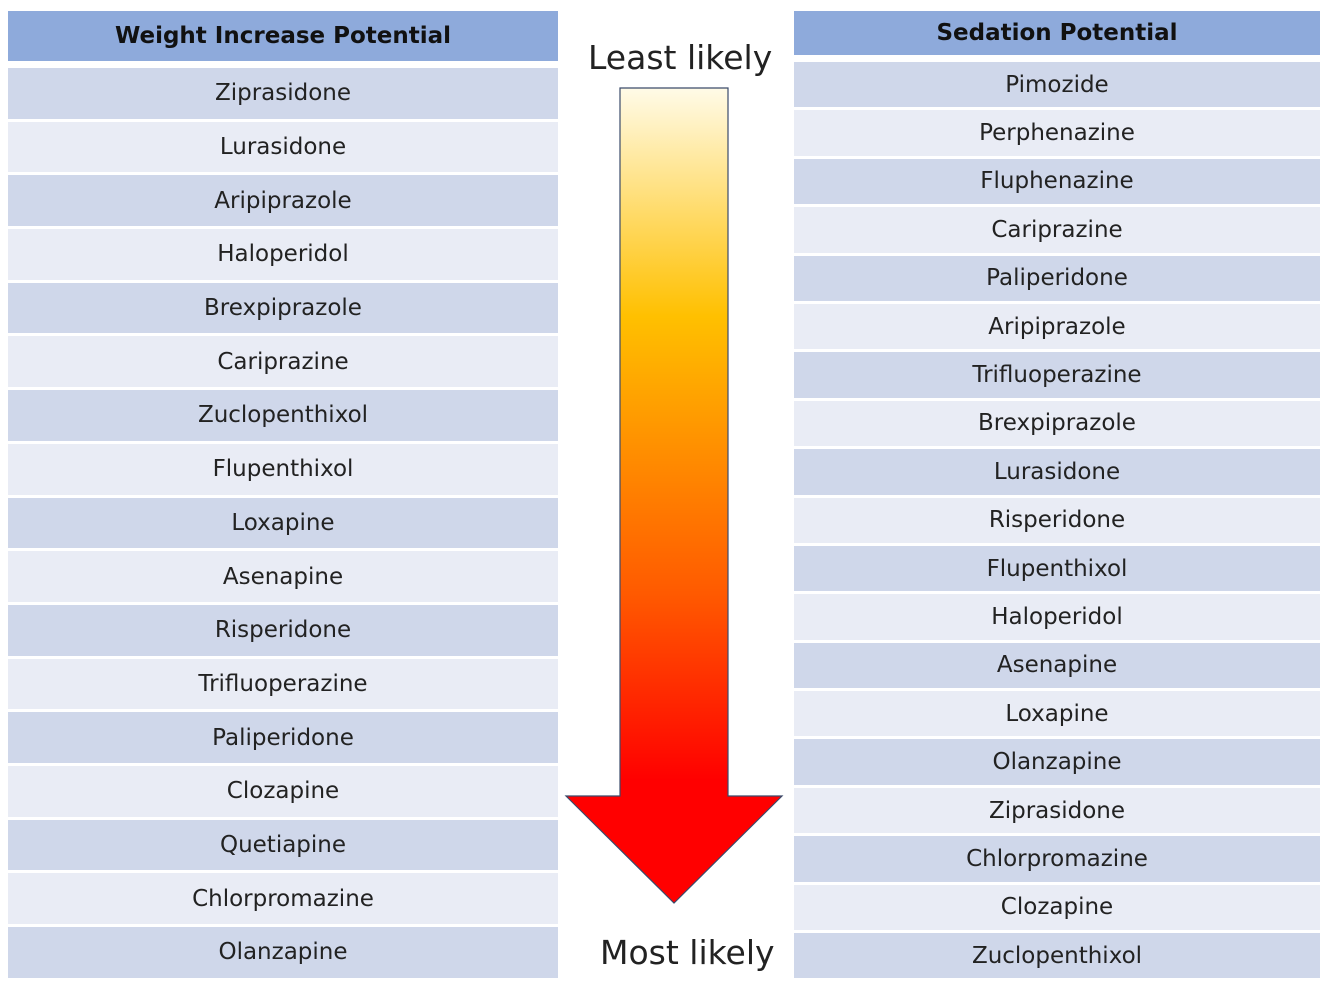  What do you see at coordinates (1057, 83) in the screenshot?
I see `sedation-drug-row: Pimozide` at bounding box center [1057, 83].